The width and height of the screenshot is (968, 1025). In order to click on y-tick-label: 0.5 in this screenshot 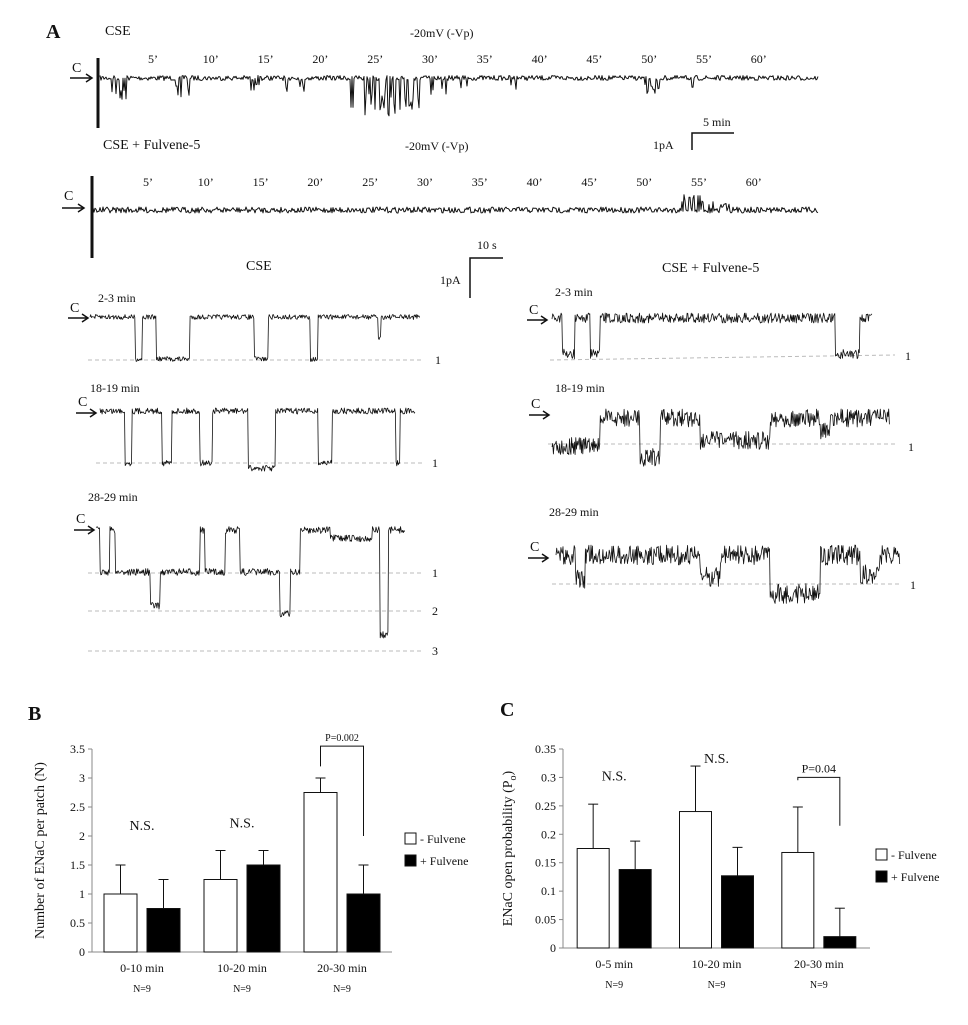, I will do `click(77, 923)`.